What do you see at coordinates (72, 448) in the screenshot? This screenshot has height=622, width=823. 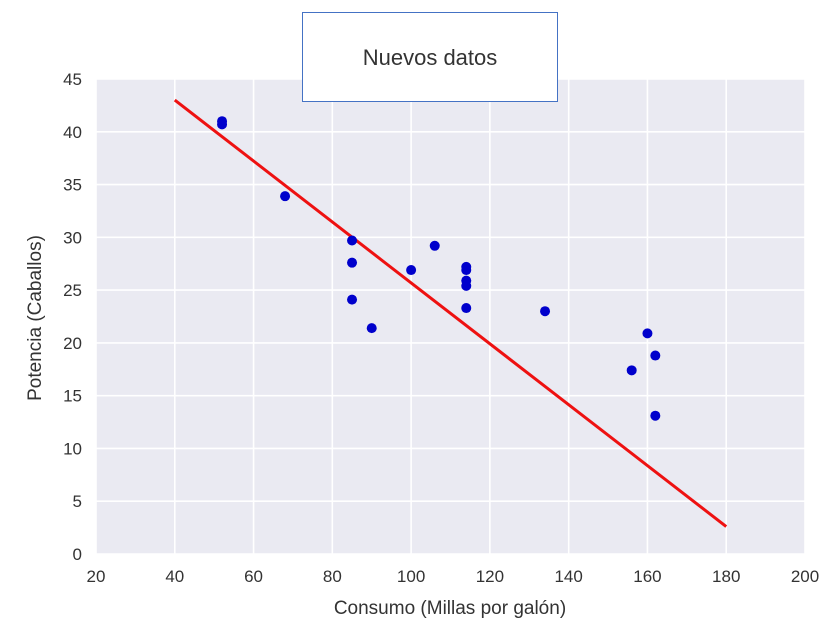 I see `y-tick-label: 10` at bounding box center [72, 448].